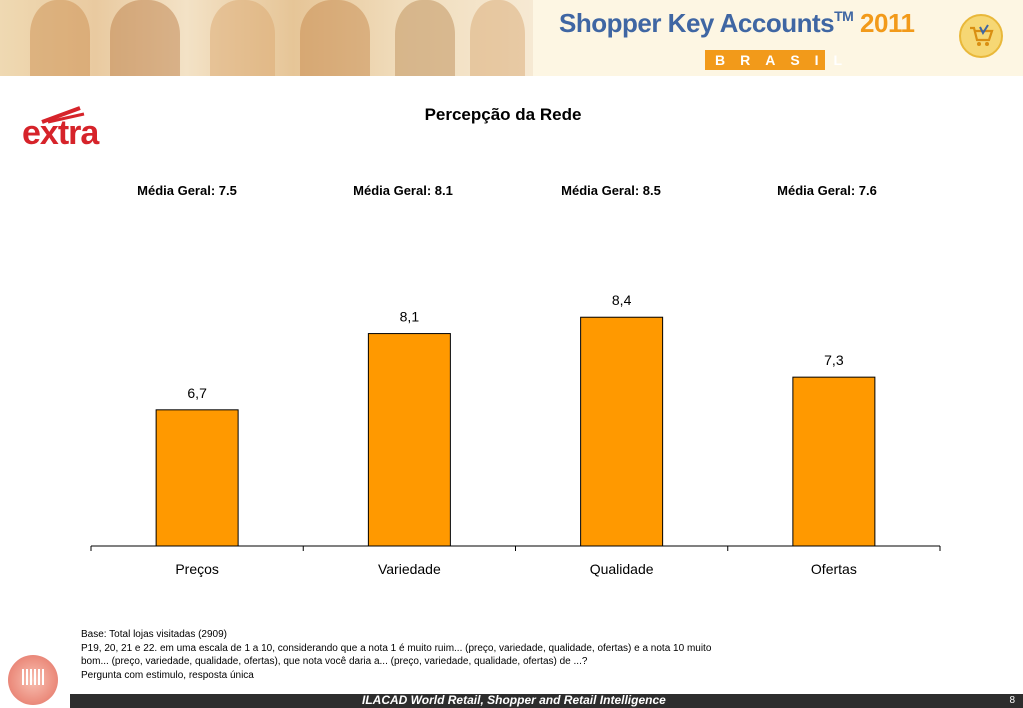 This screenshot has height=708, width=1023. What do you see at coordinates (266, 38) in the screenshot?
I see `header-photo` at bounding box center [266, 38].